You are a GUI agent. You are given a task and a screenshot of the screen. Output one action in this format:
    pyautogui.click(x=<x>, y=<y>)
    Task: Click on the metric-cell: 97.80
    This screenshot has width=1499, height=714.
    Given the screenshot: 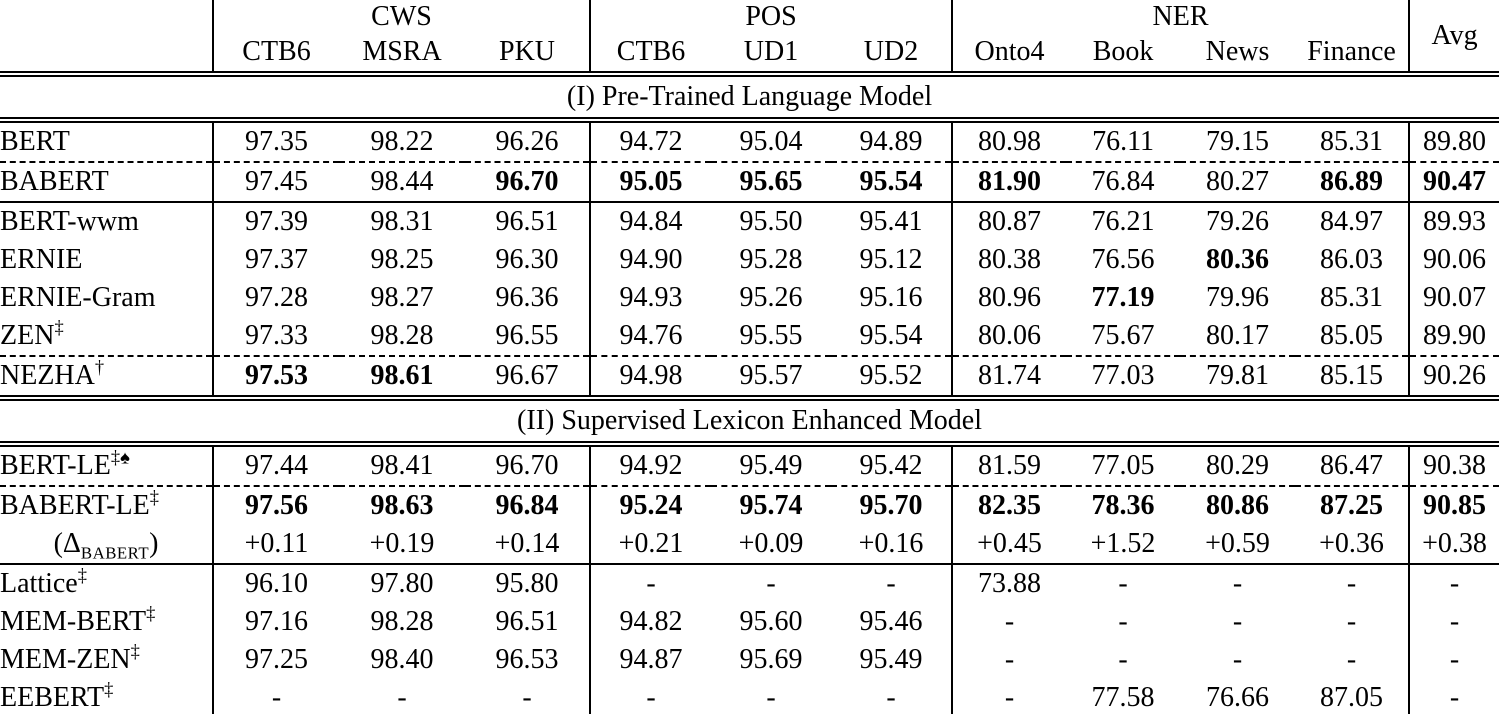 What is the action you would take?
    pyautogui.click(x=402, y=583)
    